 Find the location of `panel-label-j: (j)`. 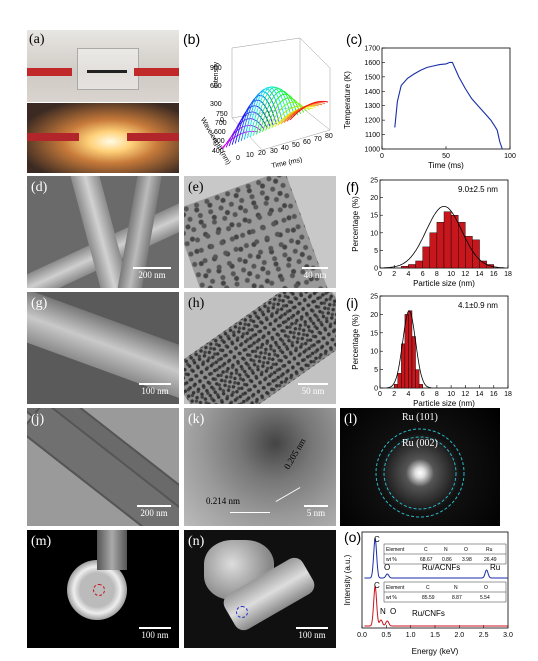

panel-label-j: (j) is located at coordinates (38, 419).